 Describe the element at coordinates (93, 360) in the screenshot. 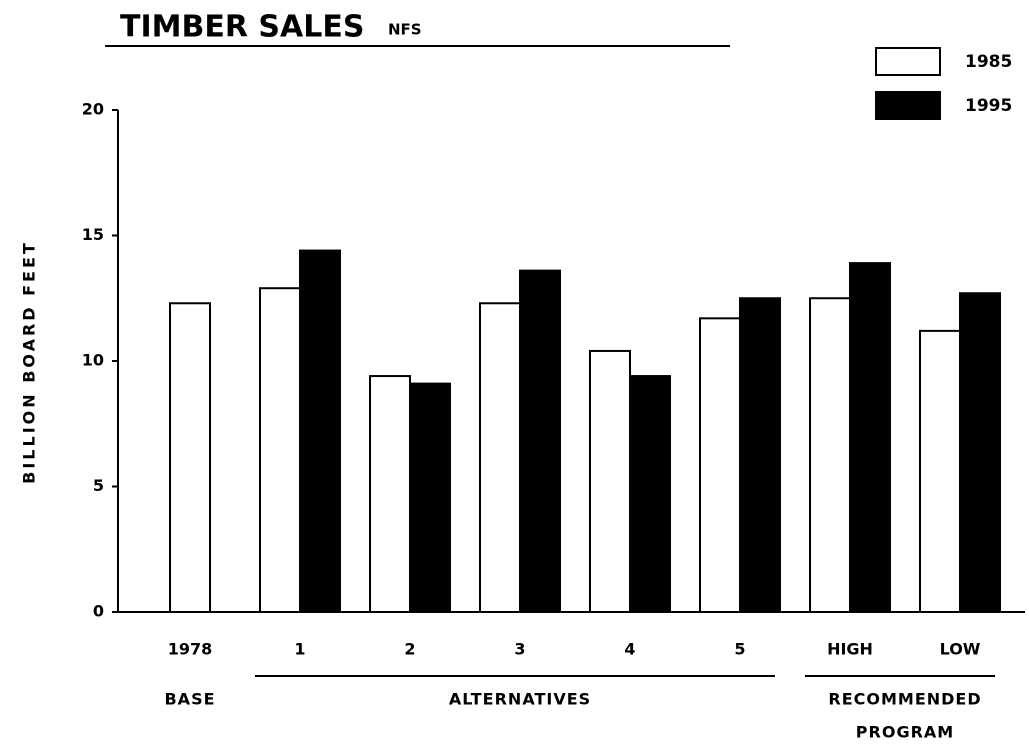

I see `y-tick-label: 10` at that location.